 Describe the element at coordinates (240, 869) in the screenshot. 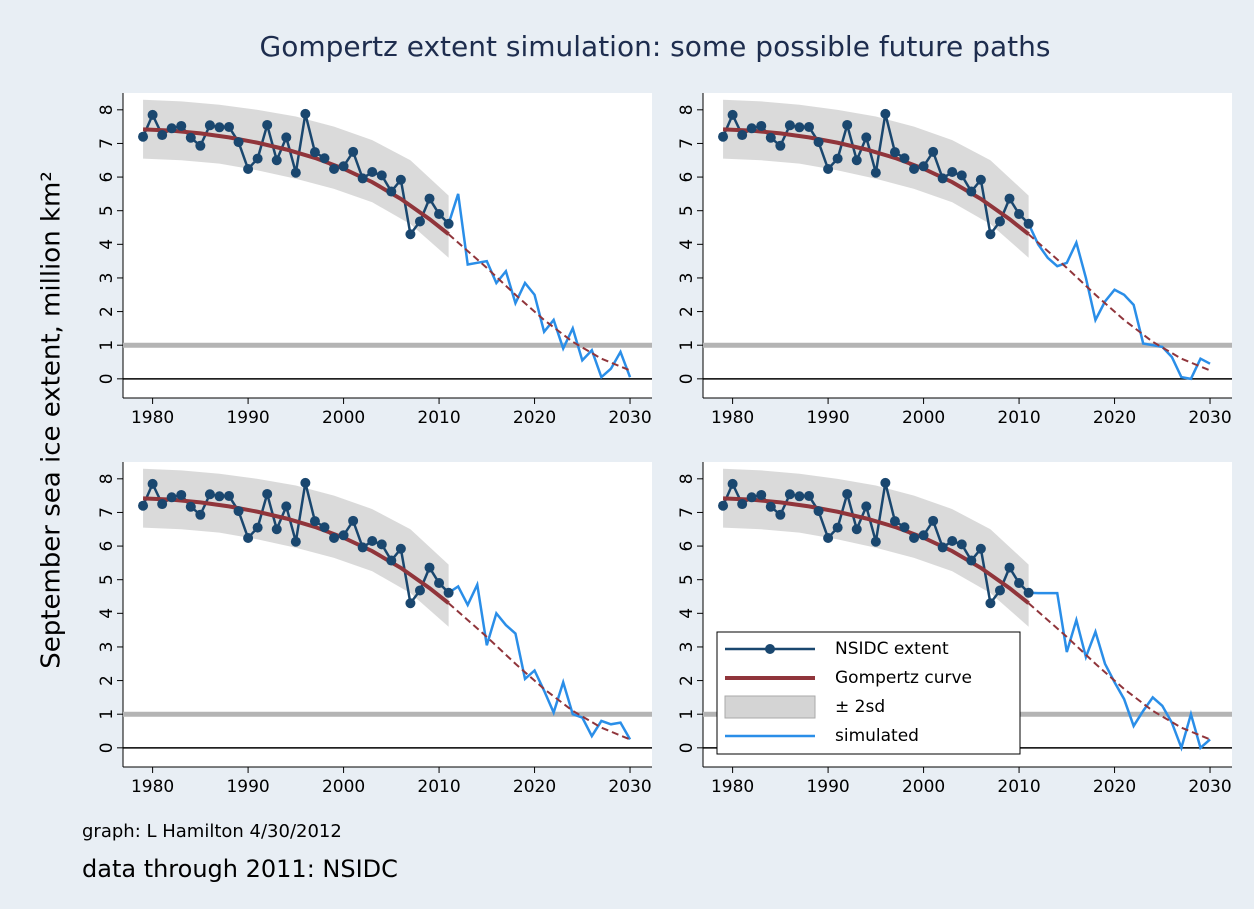

I see `note: data through 2011: NSIDC` at that location.